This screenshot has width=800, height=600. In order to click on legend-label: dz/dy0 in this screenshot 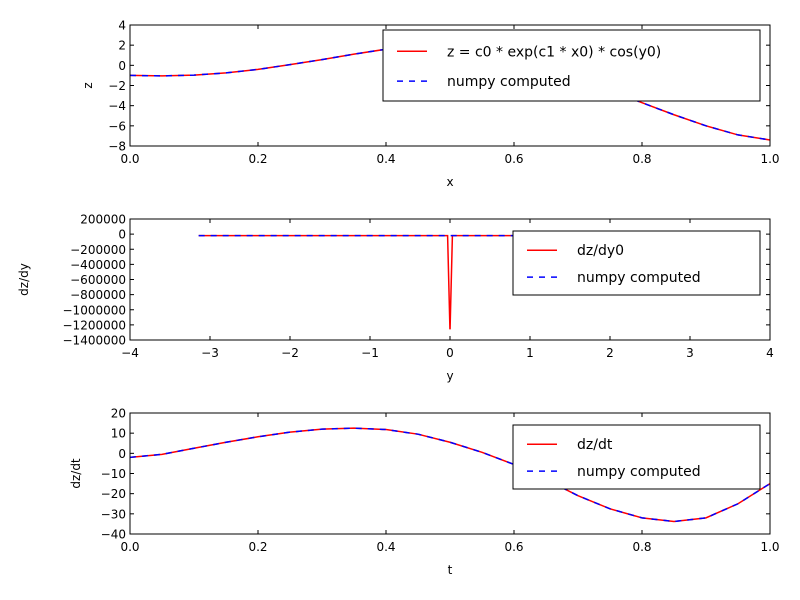, I will do `click(600, 251)`.